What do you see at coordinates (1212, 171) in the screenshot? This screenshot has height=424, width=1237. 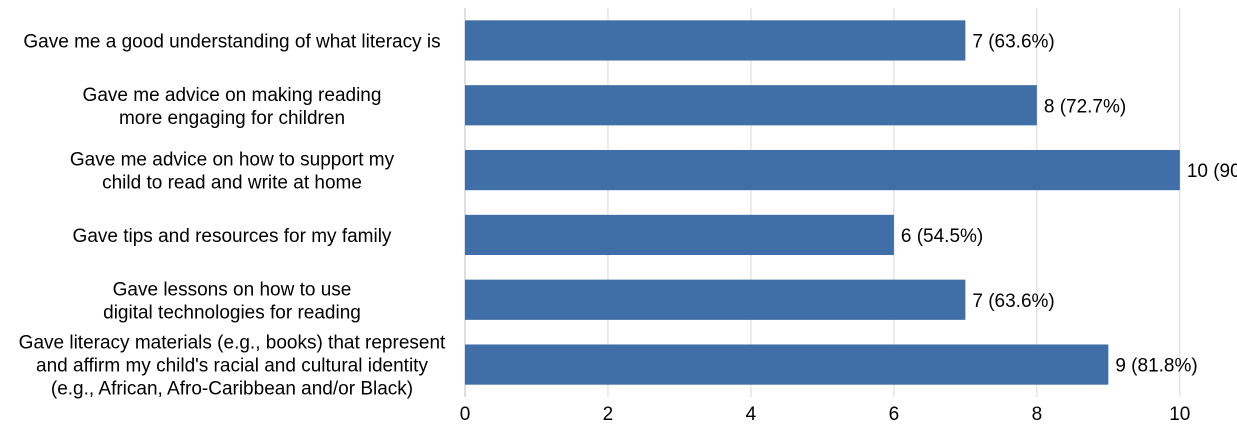 I see `bar-data-label: 10 (90.9%)` at bounding box center [1212, 171].